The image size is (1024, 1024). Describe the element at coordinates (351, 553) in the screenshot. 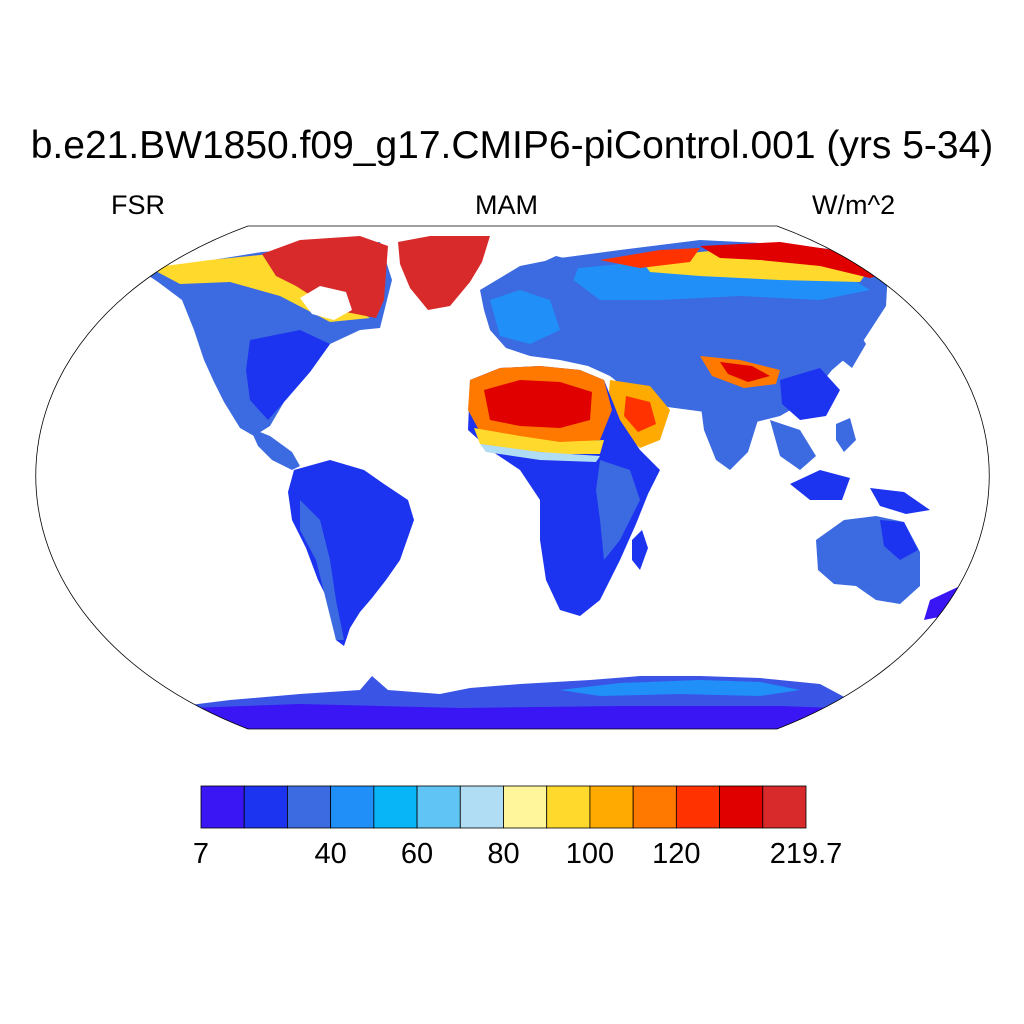

I see `south-america-region` at that location.